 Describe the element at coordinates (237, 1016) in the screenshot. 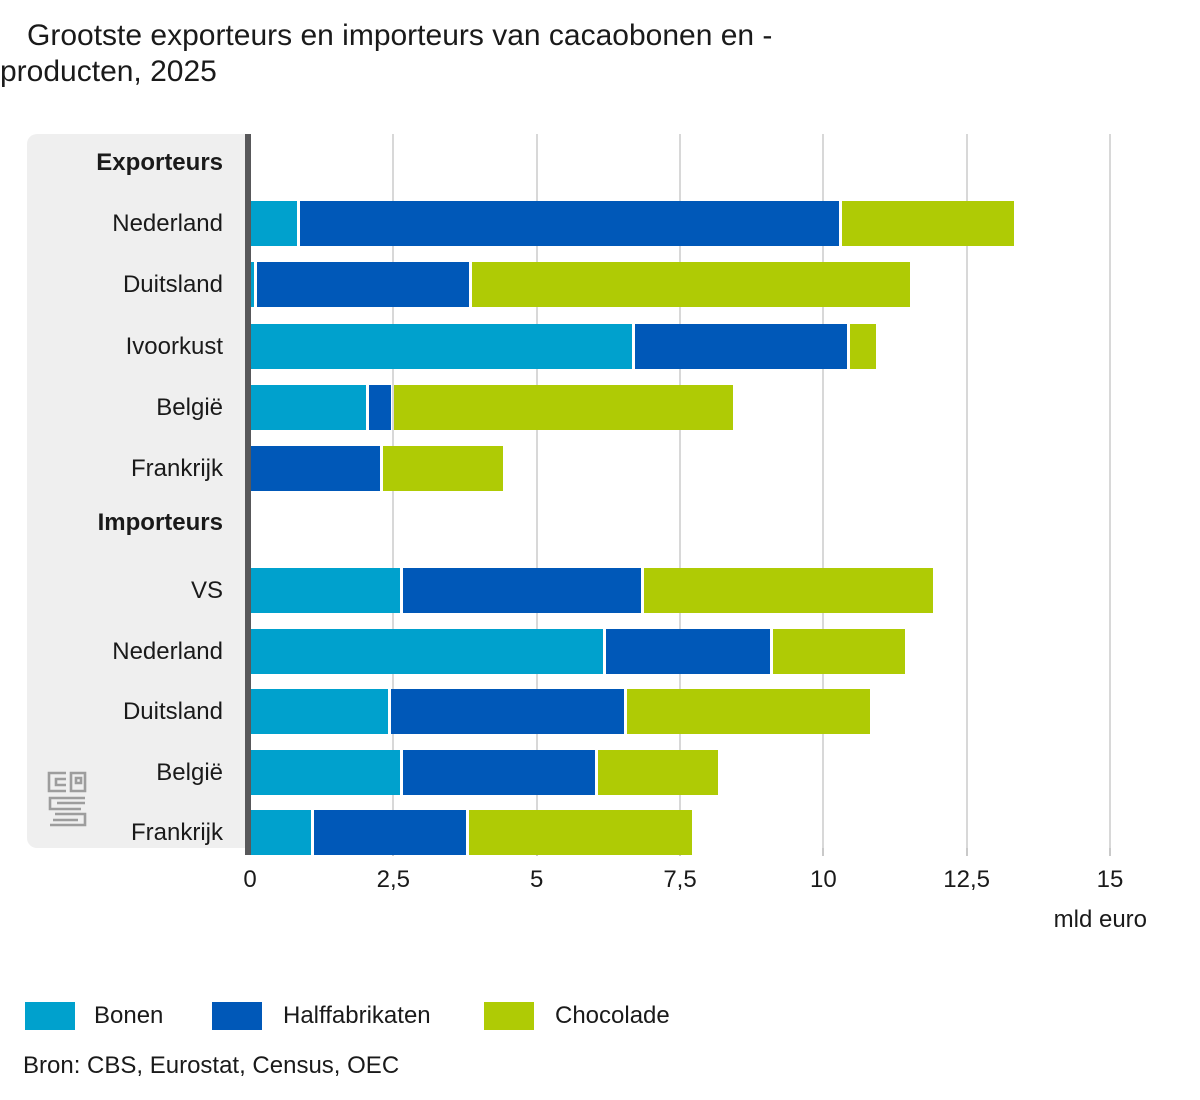

I see `legend-swatch-halffabrikaten` at that location.